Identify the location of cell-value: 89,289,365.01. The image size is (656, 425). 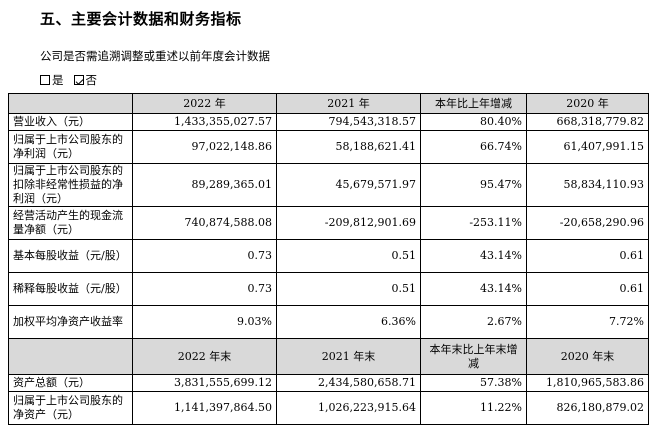
(204, 185).